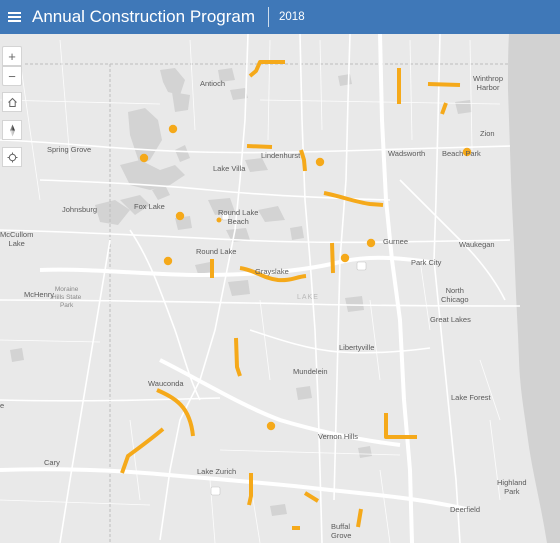  Describe the element at coordinates (69, 149) in the screenshot. I see `place-label-spring-grove: Spring Grove` at that location.